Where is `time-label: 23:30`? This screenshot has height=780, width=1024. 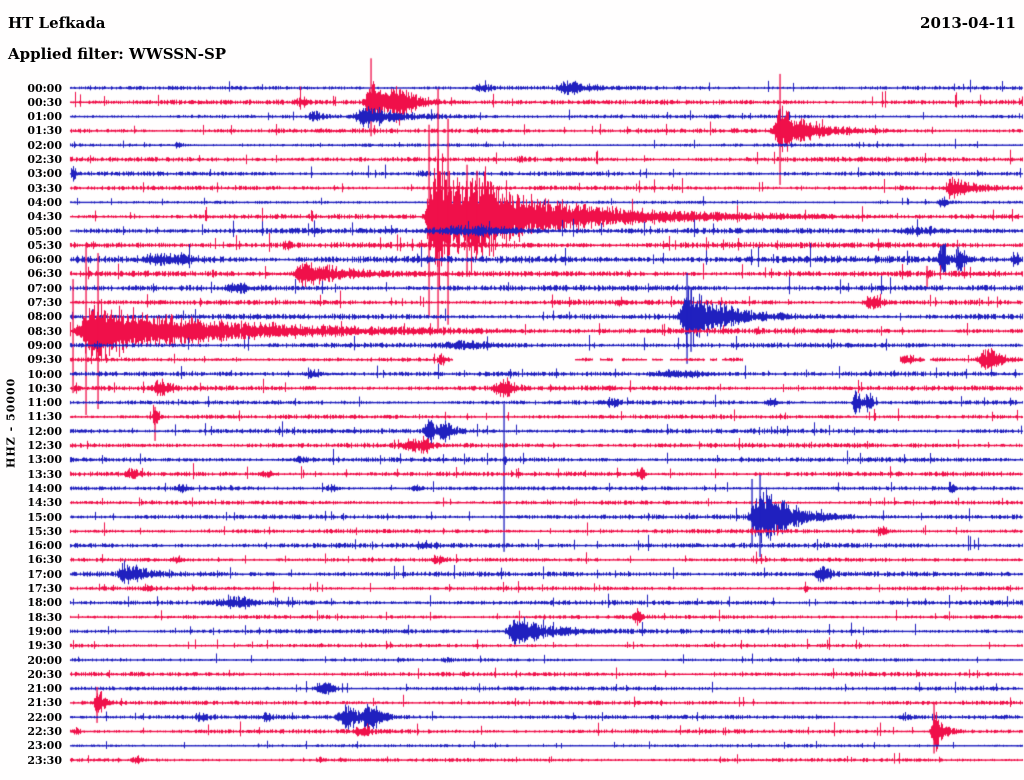 time-label: 23:30 is located at coordinates (44, 760).